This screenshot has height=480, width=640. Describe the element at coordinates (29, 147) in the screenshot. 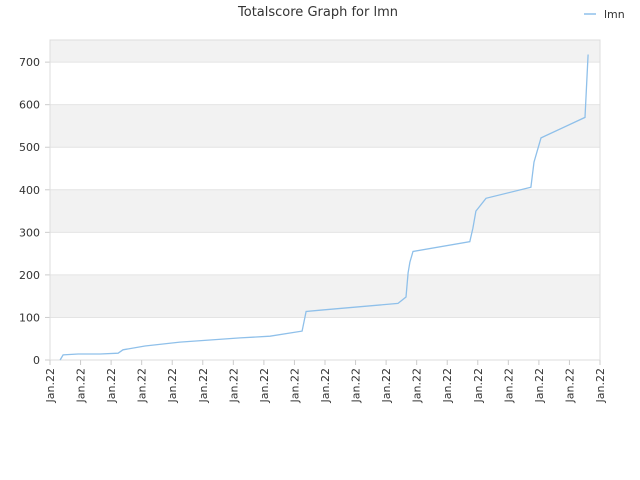

I see `y-tick-label: 500` at that location.